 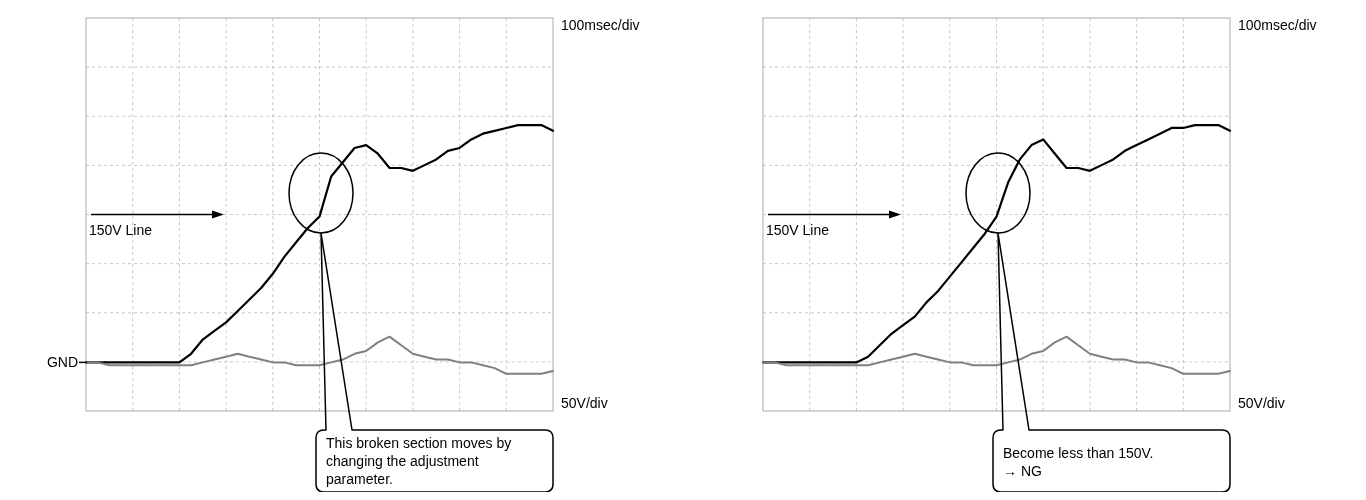 What do you see at coordinates (1078, 462) in the screenshot?
I see `text: Become less than 150V. → NG` at bounding box center [1078, 462].